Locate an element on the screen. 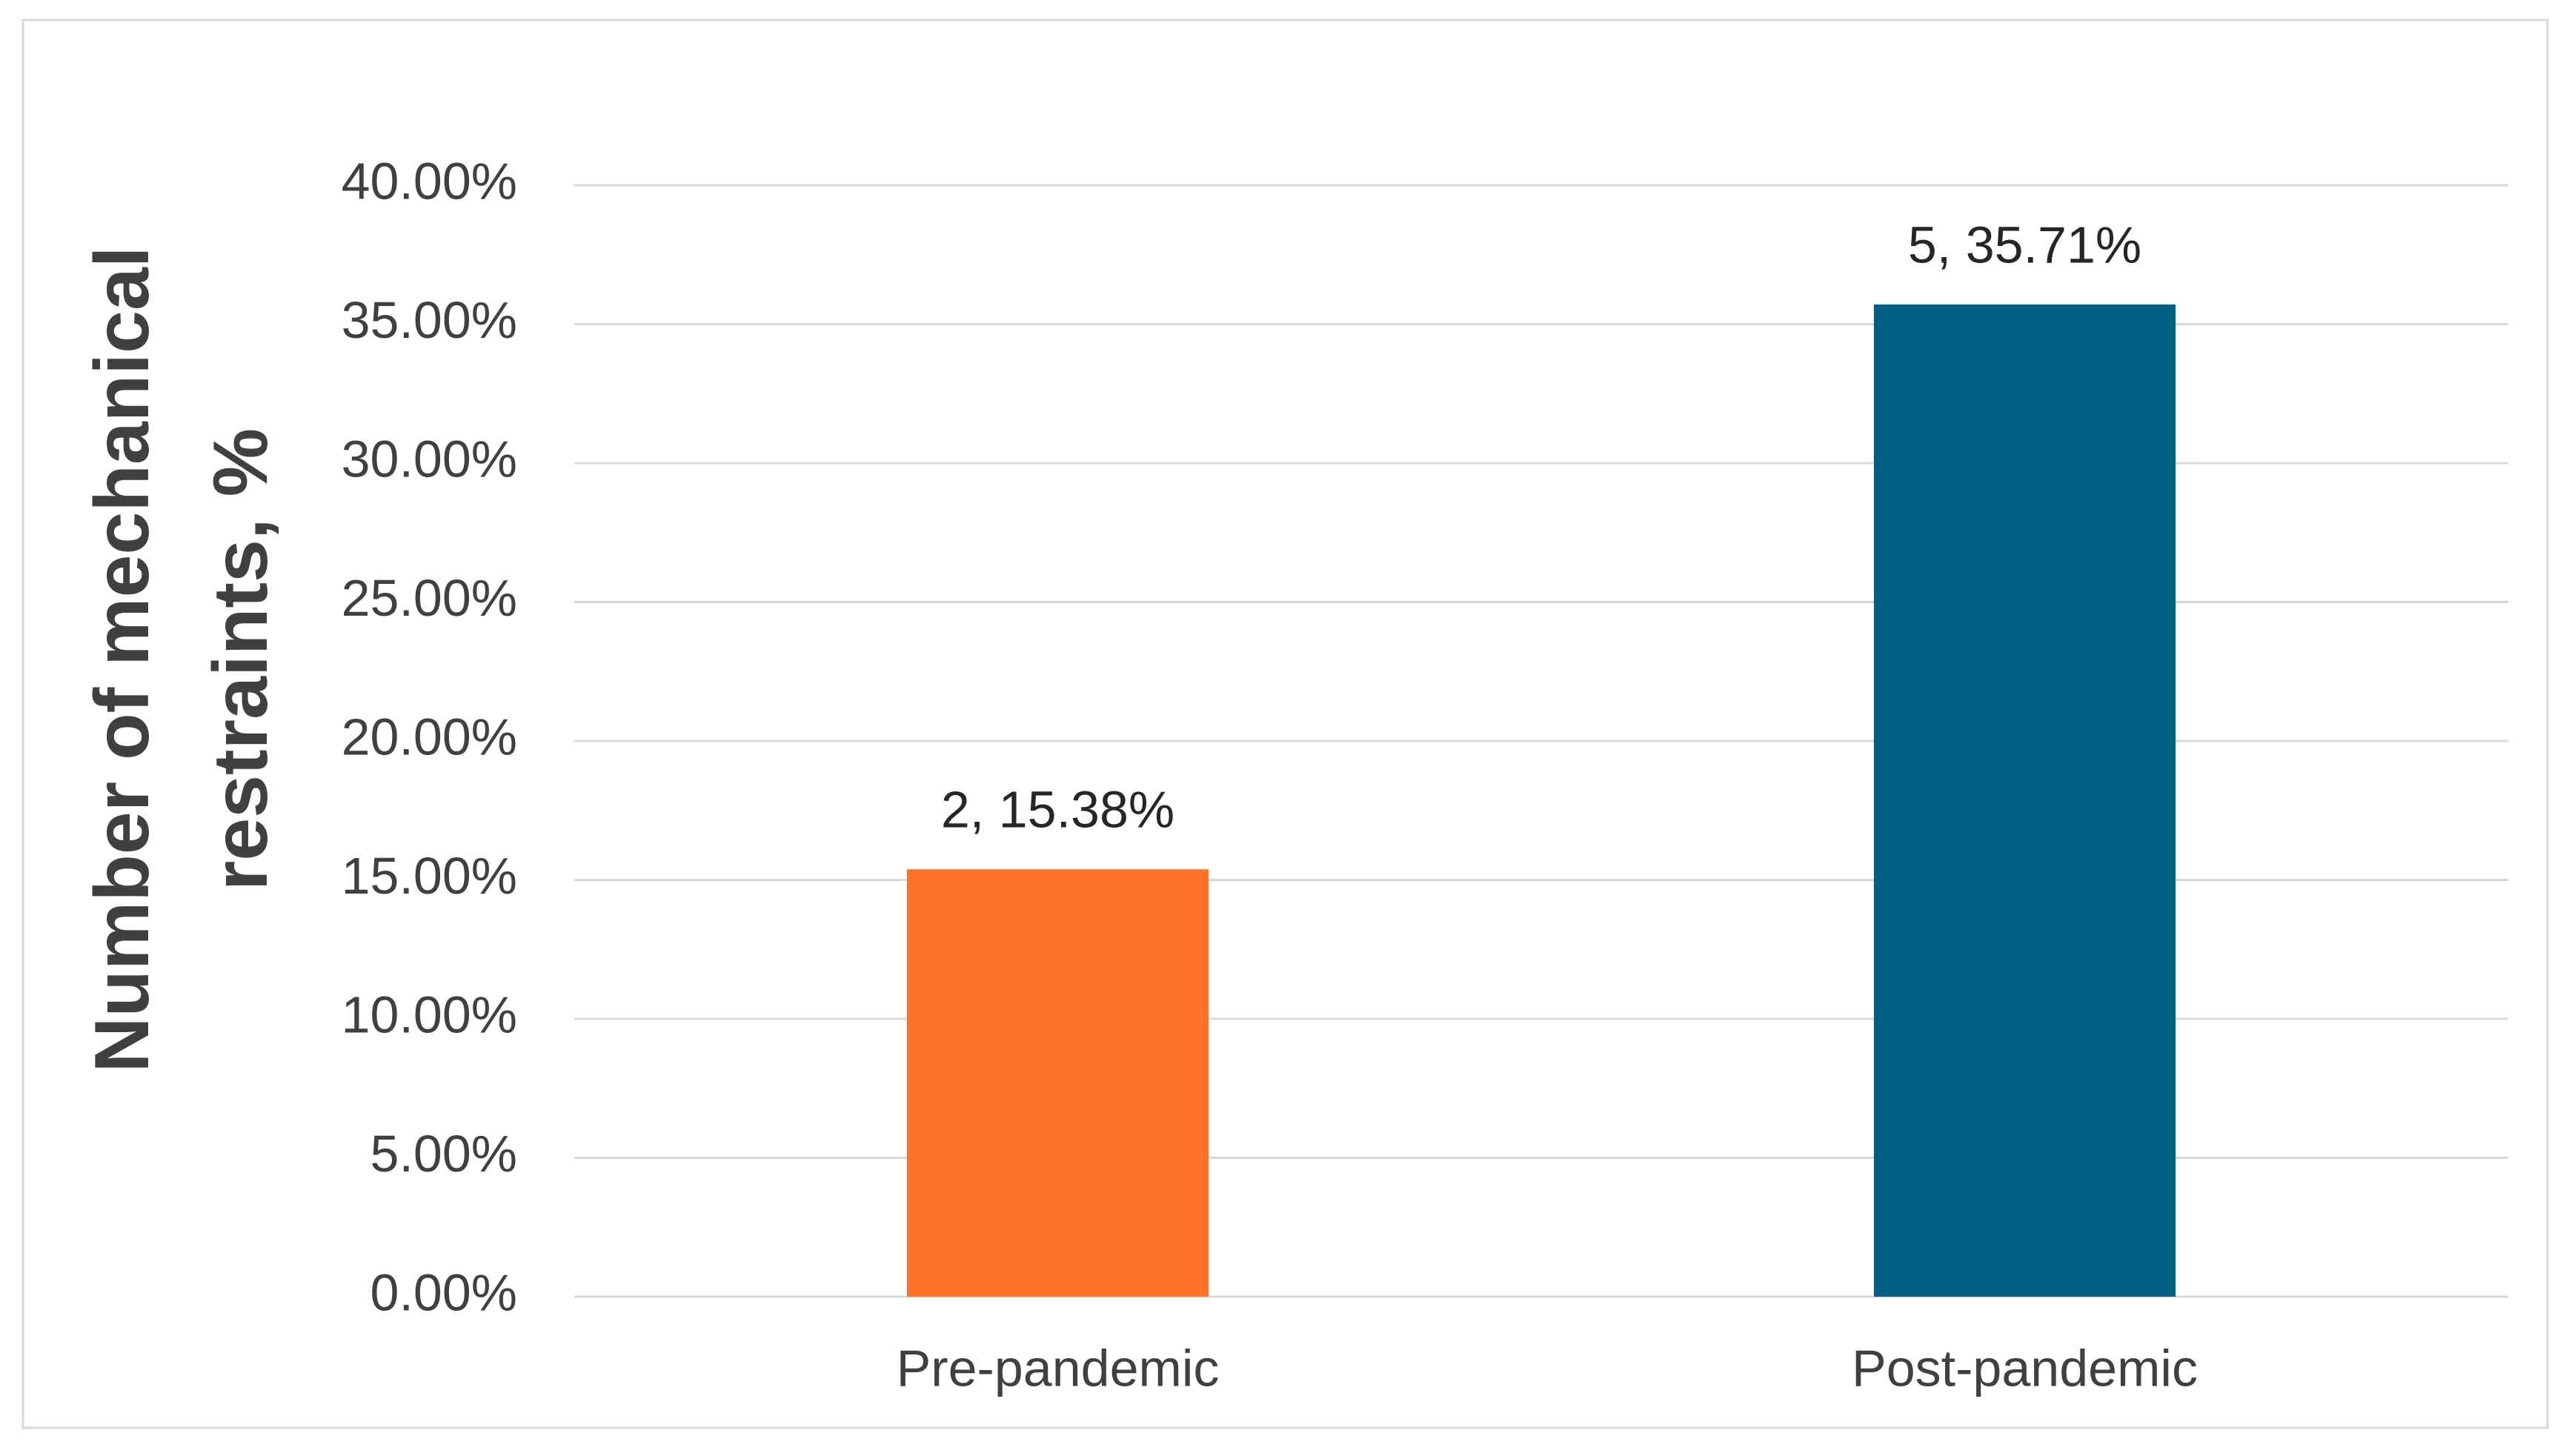 Image resolution: width=2569 pixels, height=1456 pixels. x-tick-label: Post-pandemic is located at coordinates (2025, 1368).